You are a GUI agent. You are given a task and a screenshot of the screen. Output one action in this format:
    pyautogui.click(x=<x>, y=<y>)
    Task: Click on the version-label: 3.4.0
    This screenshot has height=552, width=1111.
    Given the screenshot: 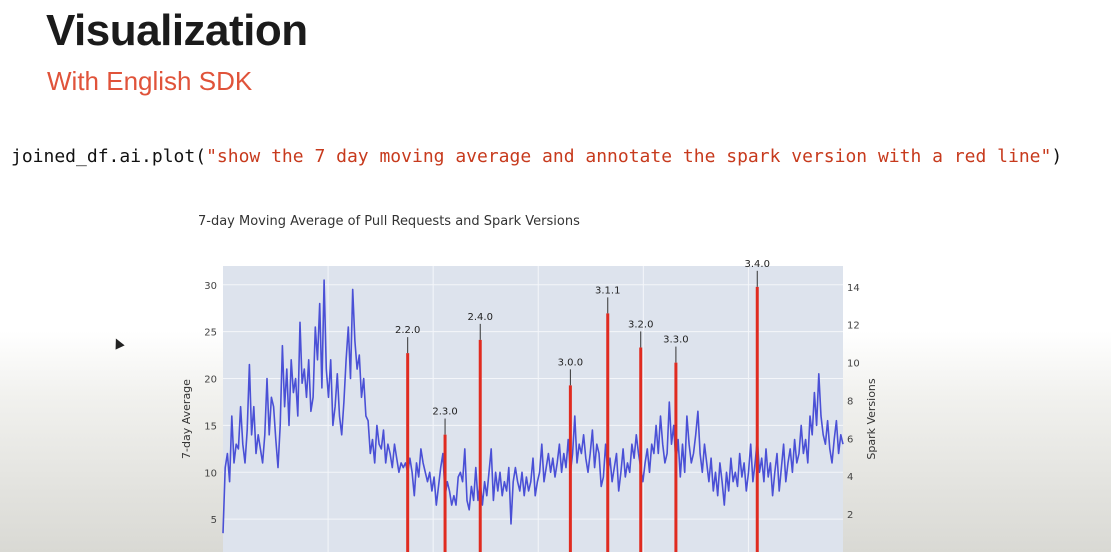 What is the action you would take?
    pyautogui.click(x=757, y=264)
    